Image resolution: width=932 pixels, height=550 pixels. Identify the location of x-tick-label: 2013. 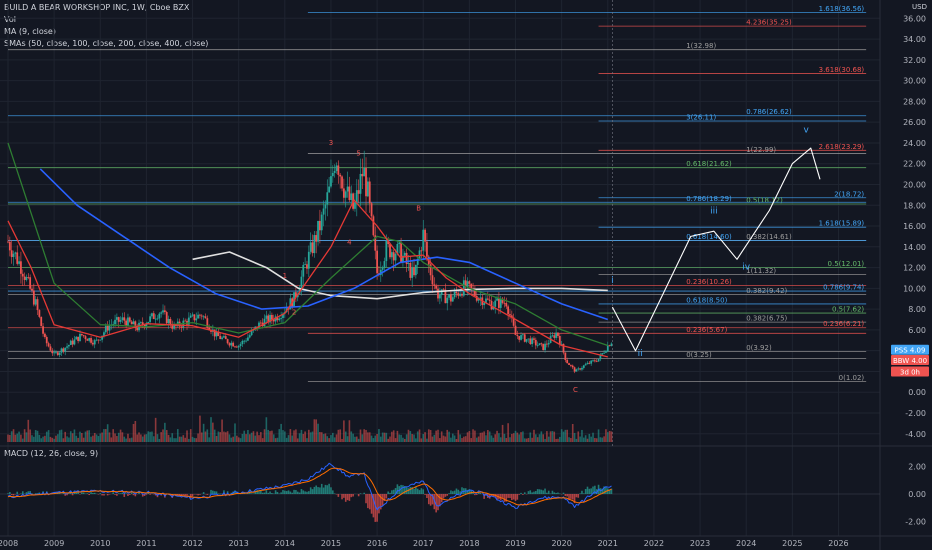
(239, 543).